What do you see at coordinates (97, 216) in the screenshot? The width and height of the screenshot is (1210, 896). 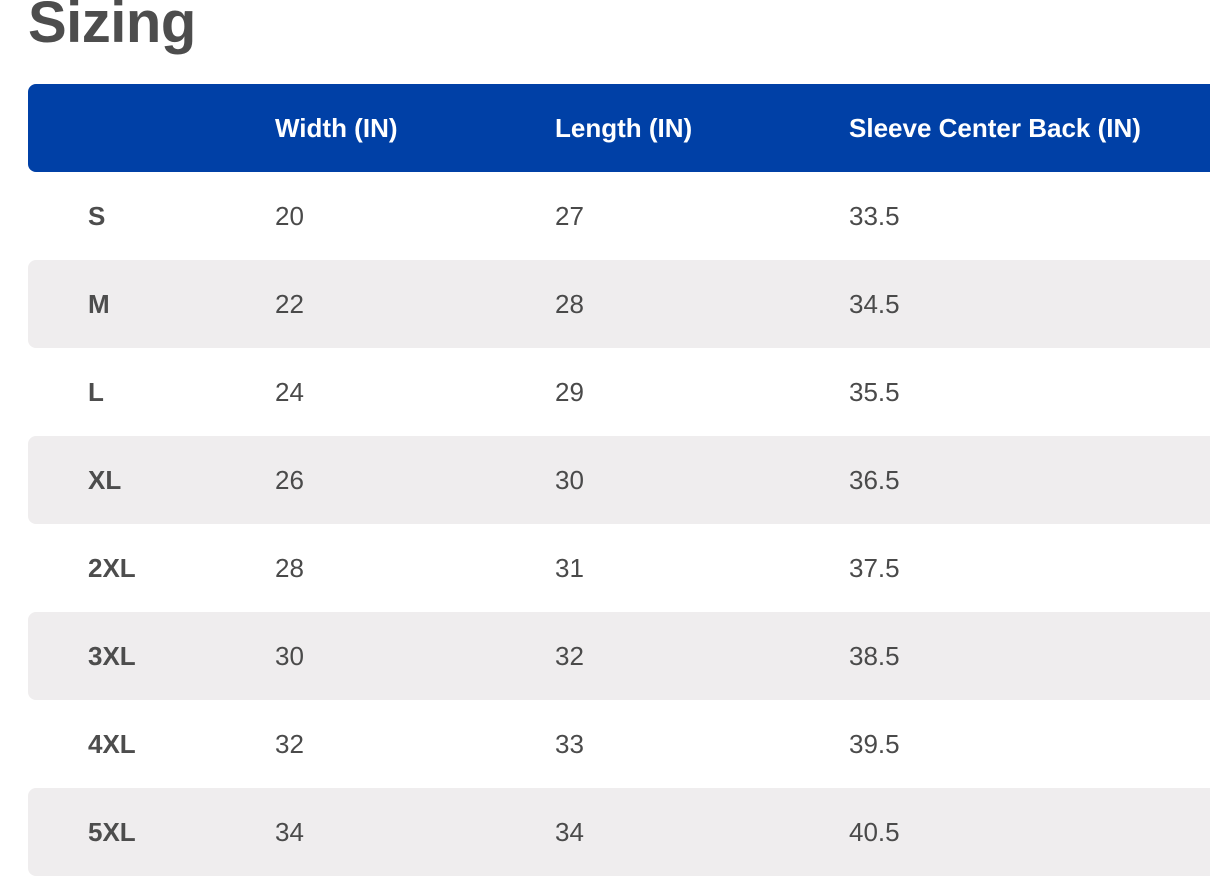 I see `size-cell: S` at bounding box center [97, 216].